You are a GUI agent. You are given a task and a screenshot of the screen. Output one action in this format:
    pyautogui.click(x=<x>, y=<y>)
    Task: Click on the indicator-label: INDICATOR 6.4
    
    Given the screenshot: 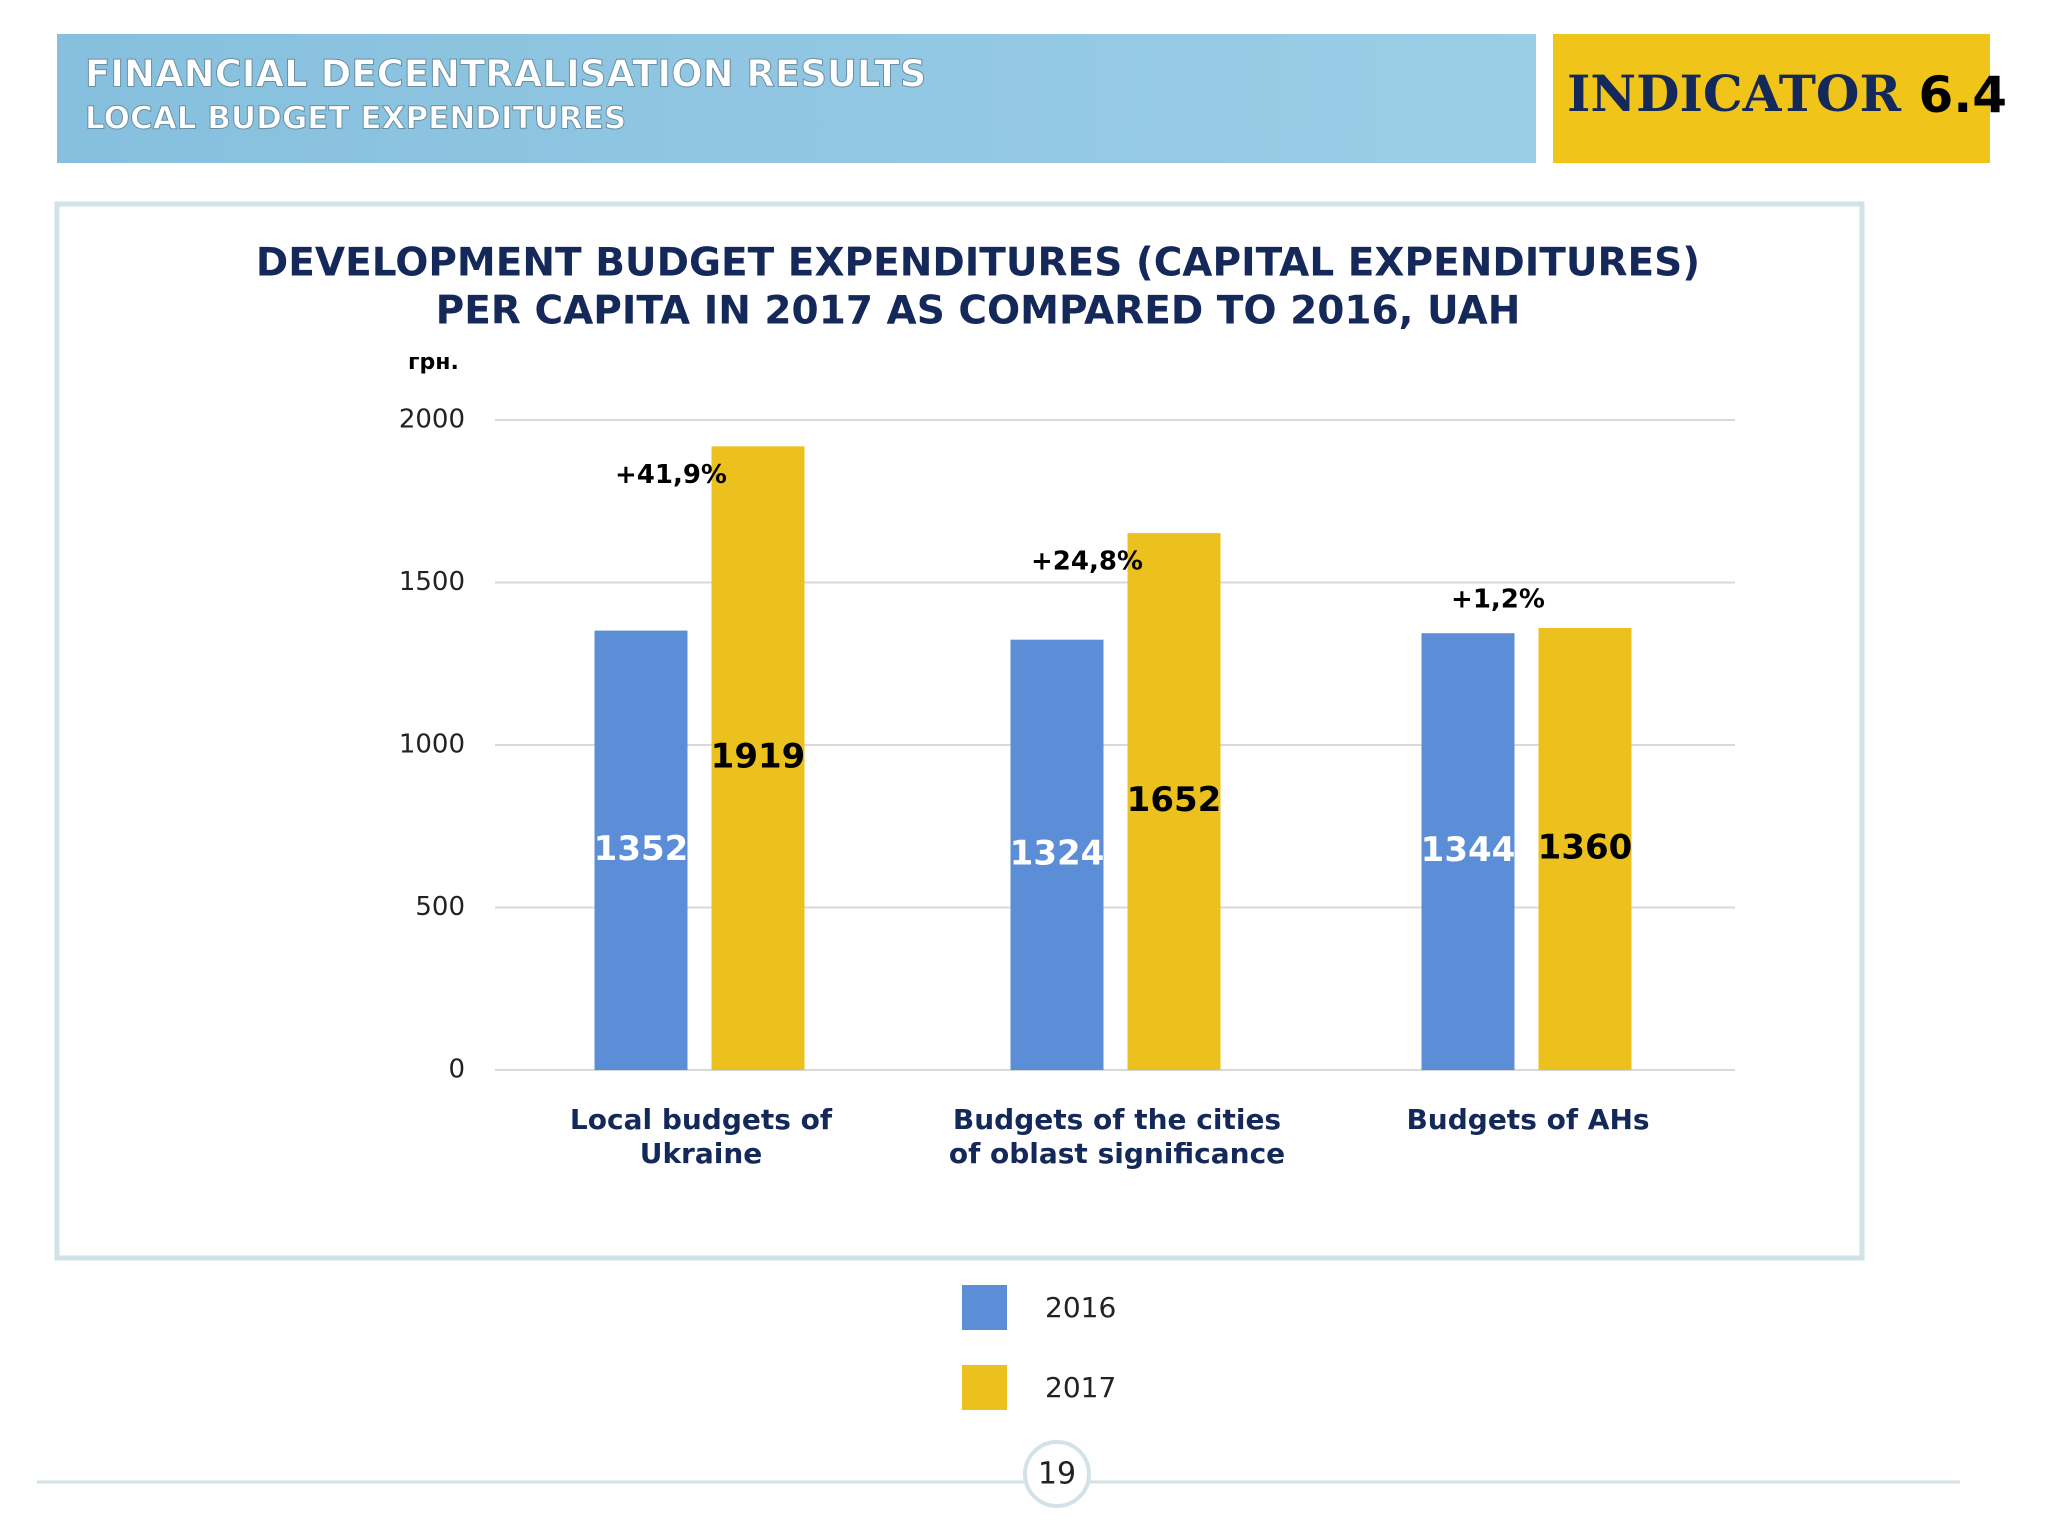 What is the action you would take?
    pyautogui.click(x=1787, y=94)
    